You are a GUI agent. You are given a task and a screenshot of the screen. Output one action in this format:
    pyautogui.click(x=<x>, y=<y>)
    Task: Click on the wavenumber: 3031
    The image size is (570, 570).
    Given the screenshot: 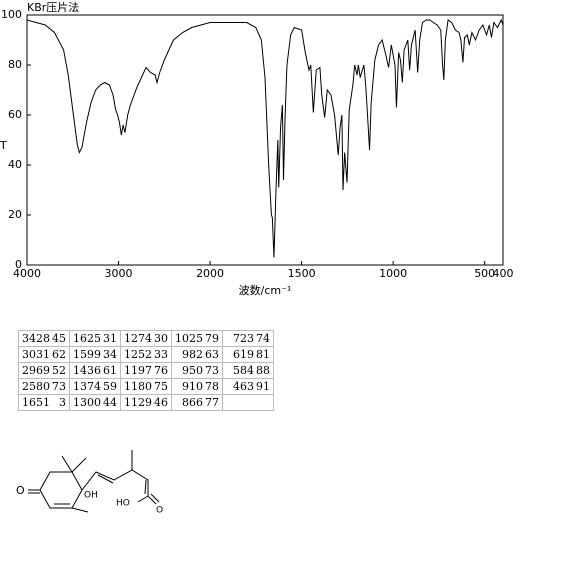 What is the action you would take?
    pyautogui.click(x=36, y=354)
    